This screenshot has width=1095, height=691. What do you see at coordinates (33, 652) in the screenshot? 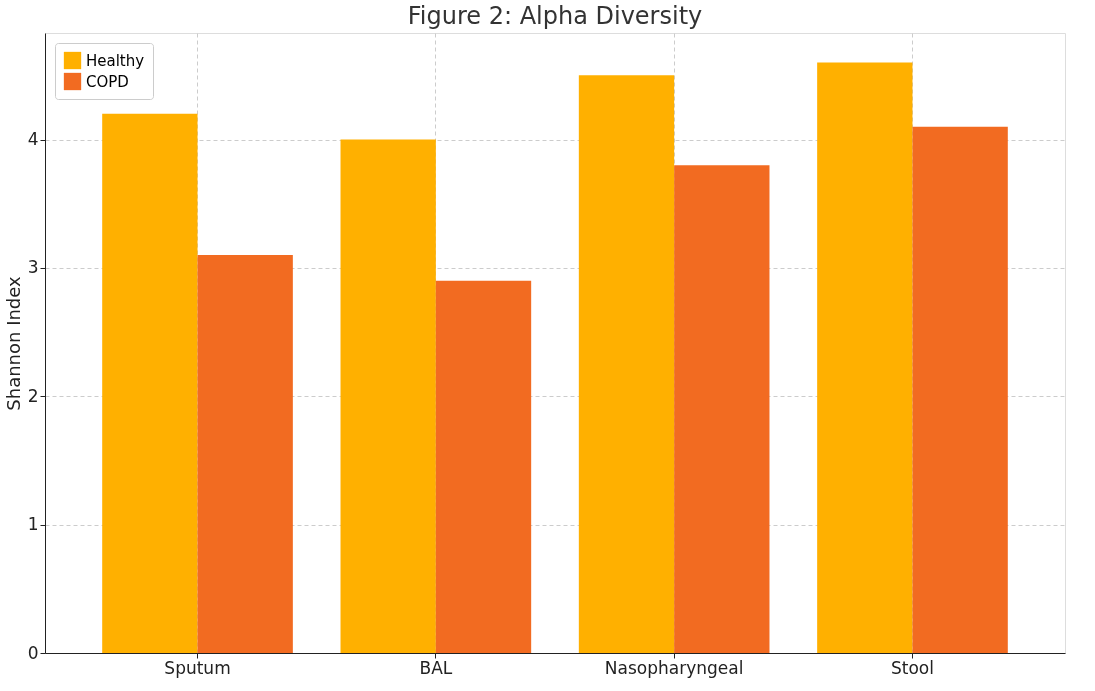
I see `y-tick-label: 0` at bounding box center [33, 652].